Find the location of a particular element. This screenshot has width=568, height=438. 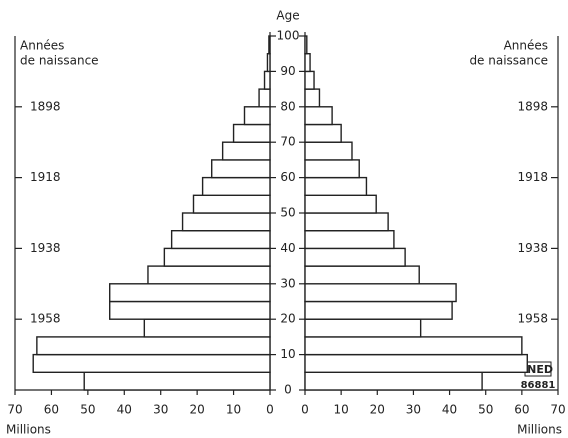

y-tick-label: 100 is located at coordinates (288, 36).